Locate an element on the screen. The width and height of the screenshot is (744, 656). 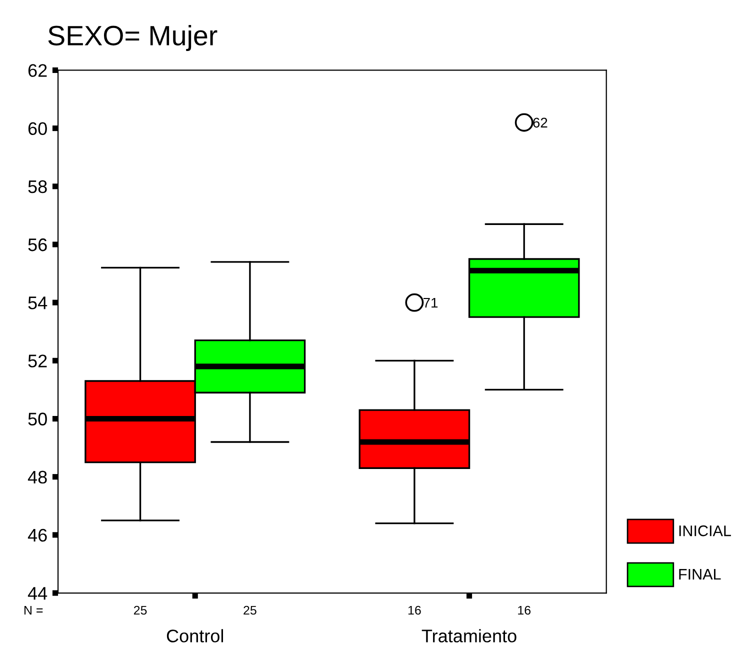
y-tick-label: 62 is located at coordinates (37, 70).